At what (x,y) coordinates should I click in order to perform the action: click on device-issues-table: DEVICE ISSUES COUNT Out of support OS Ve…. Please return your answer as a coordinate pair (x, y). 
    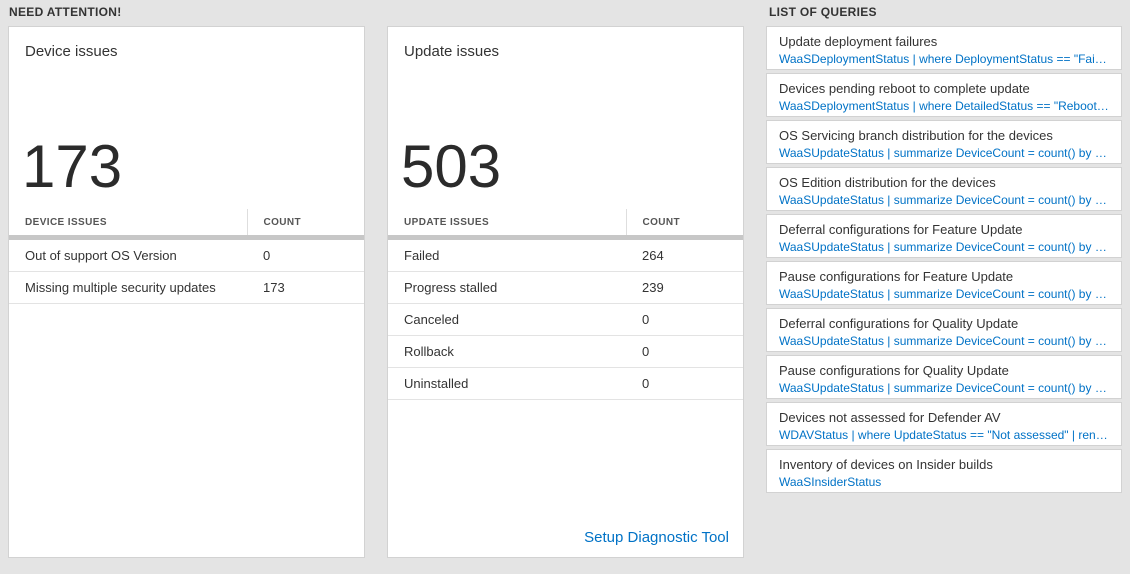
    Looking at the image, I should click on (186, 256).